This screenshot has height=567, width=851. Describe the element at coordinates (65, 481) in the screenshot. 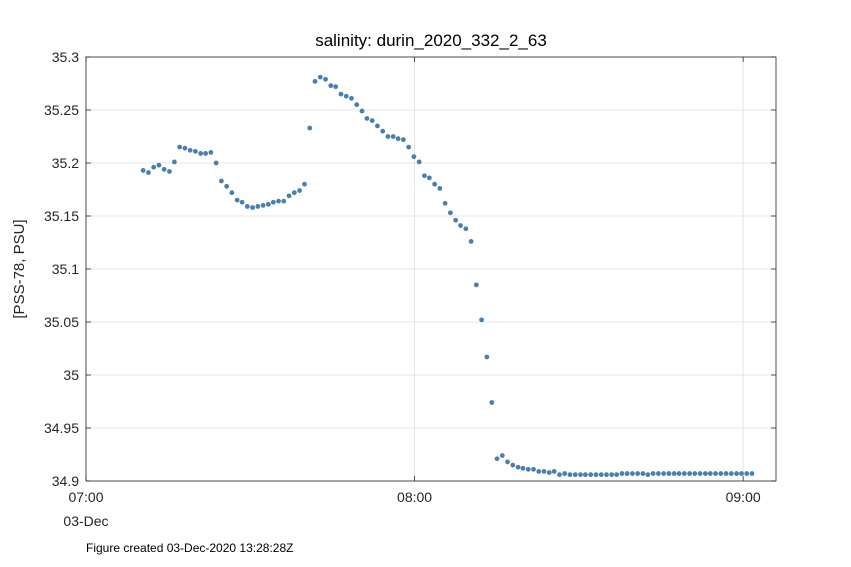

I see `y-tick-label: 34.9` at that location.